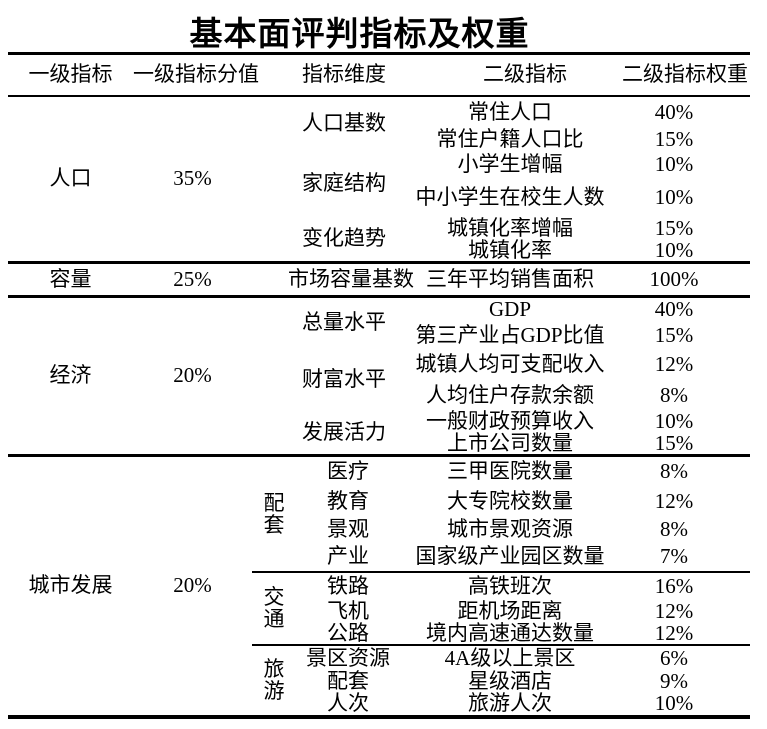 The image size is (767, 729). Describe the element at coordinates (348, 657) in the screenshot. I see `cell-sub-dimension: 景区资源` at that location.